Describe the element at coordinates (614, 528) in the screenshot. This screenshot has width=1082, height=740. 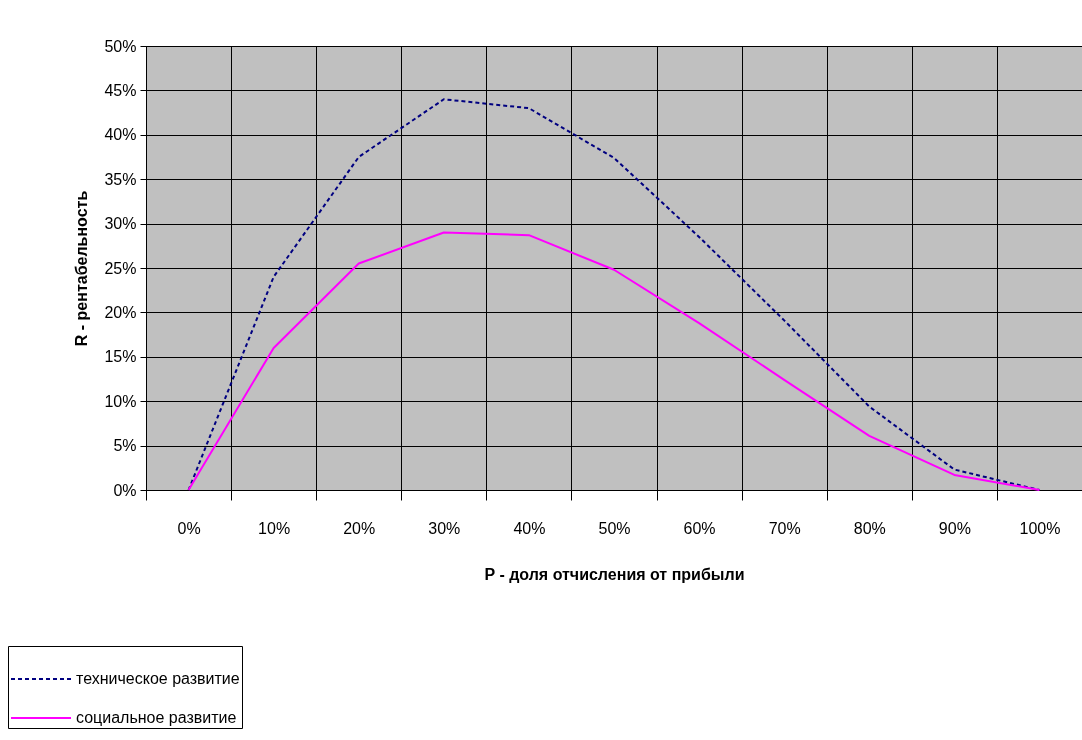
I see `x-tick-label: 50%` at that location.